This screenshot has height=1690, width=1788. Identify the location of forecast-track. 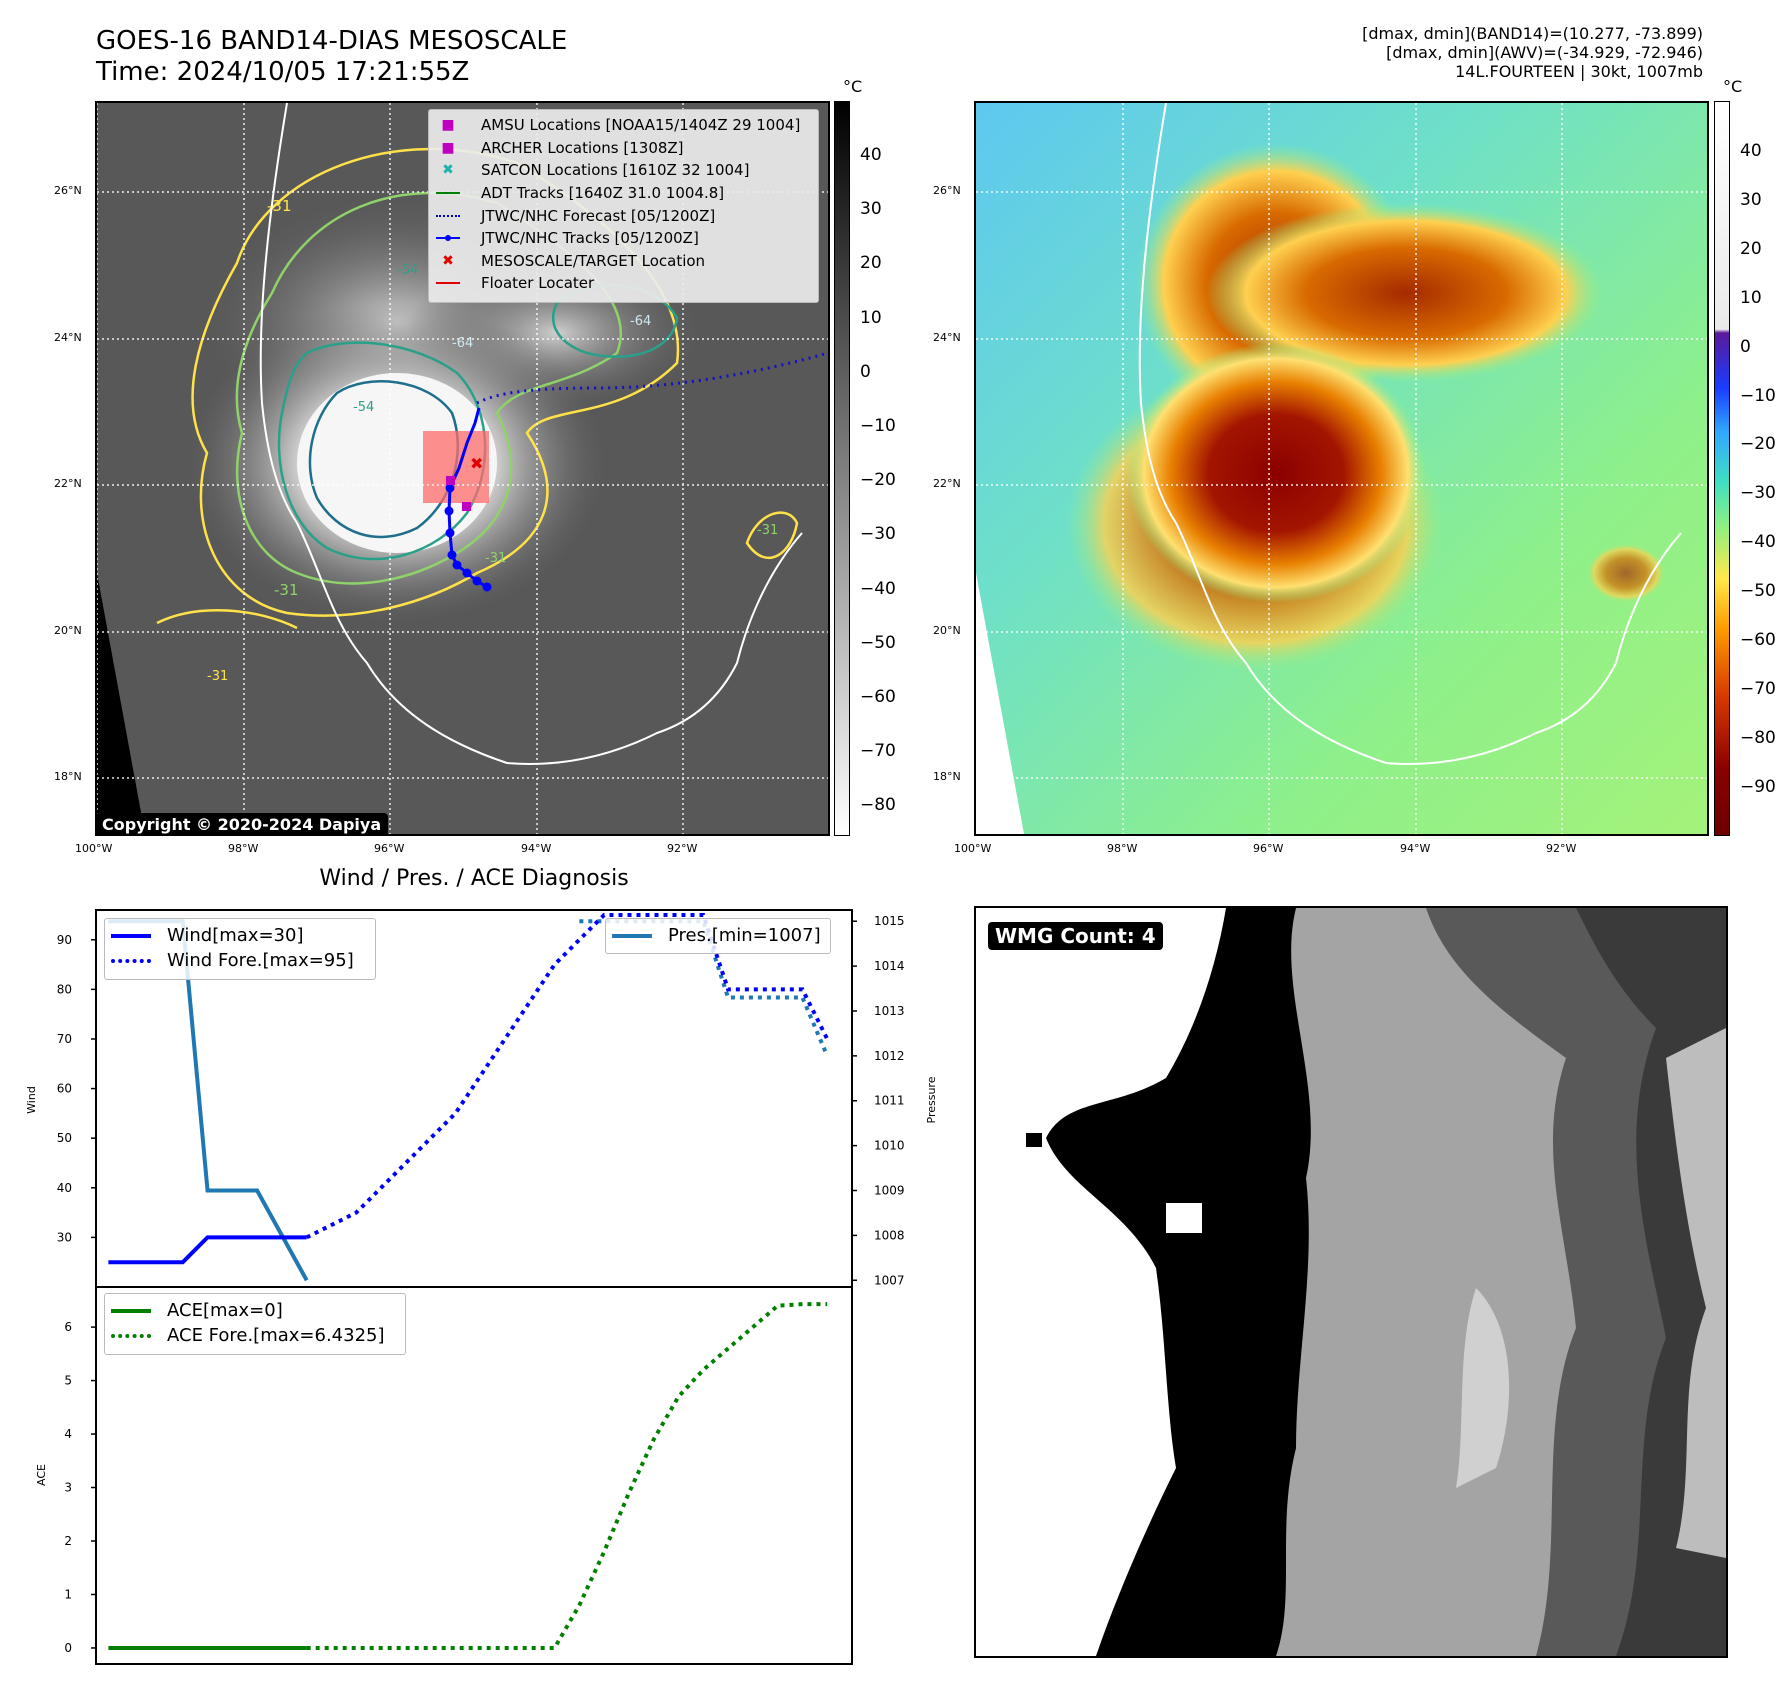
(652, 378).